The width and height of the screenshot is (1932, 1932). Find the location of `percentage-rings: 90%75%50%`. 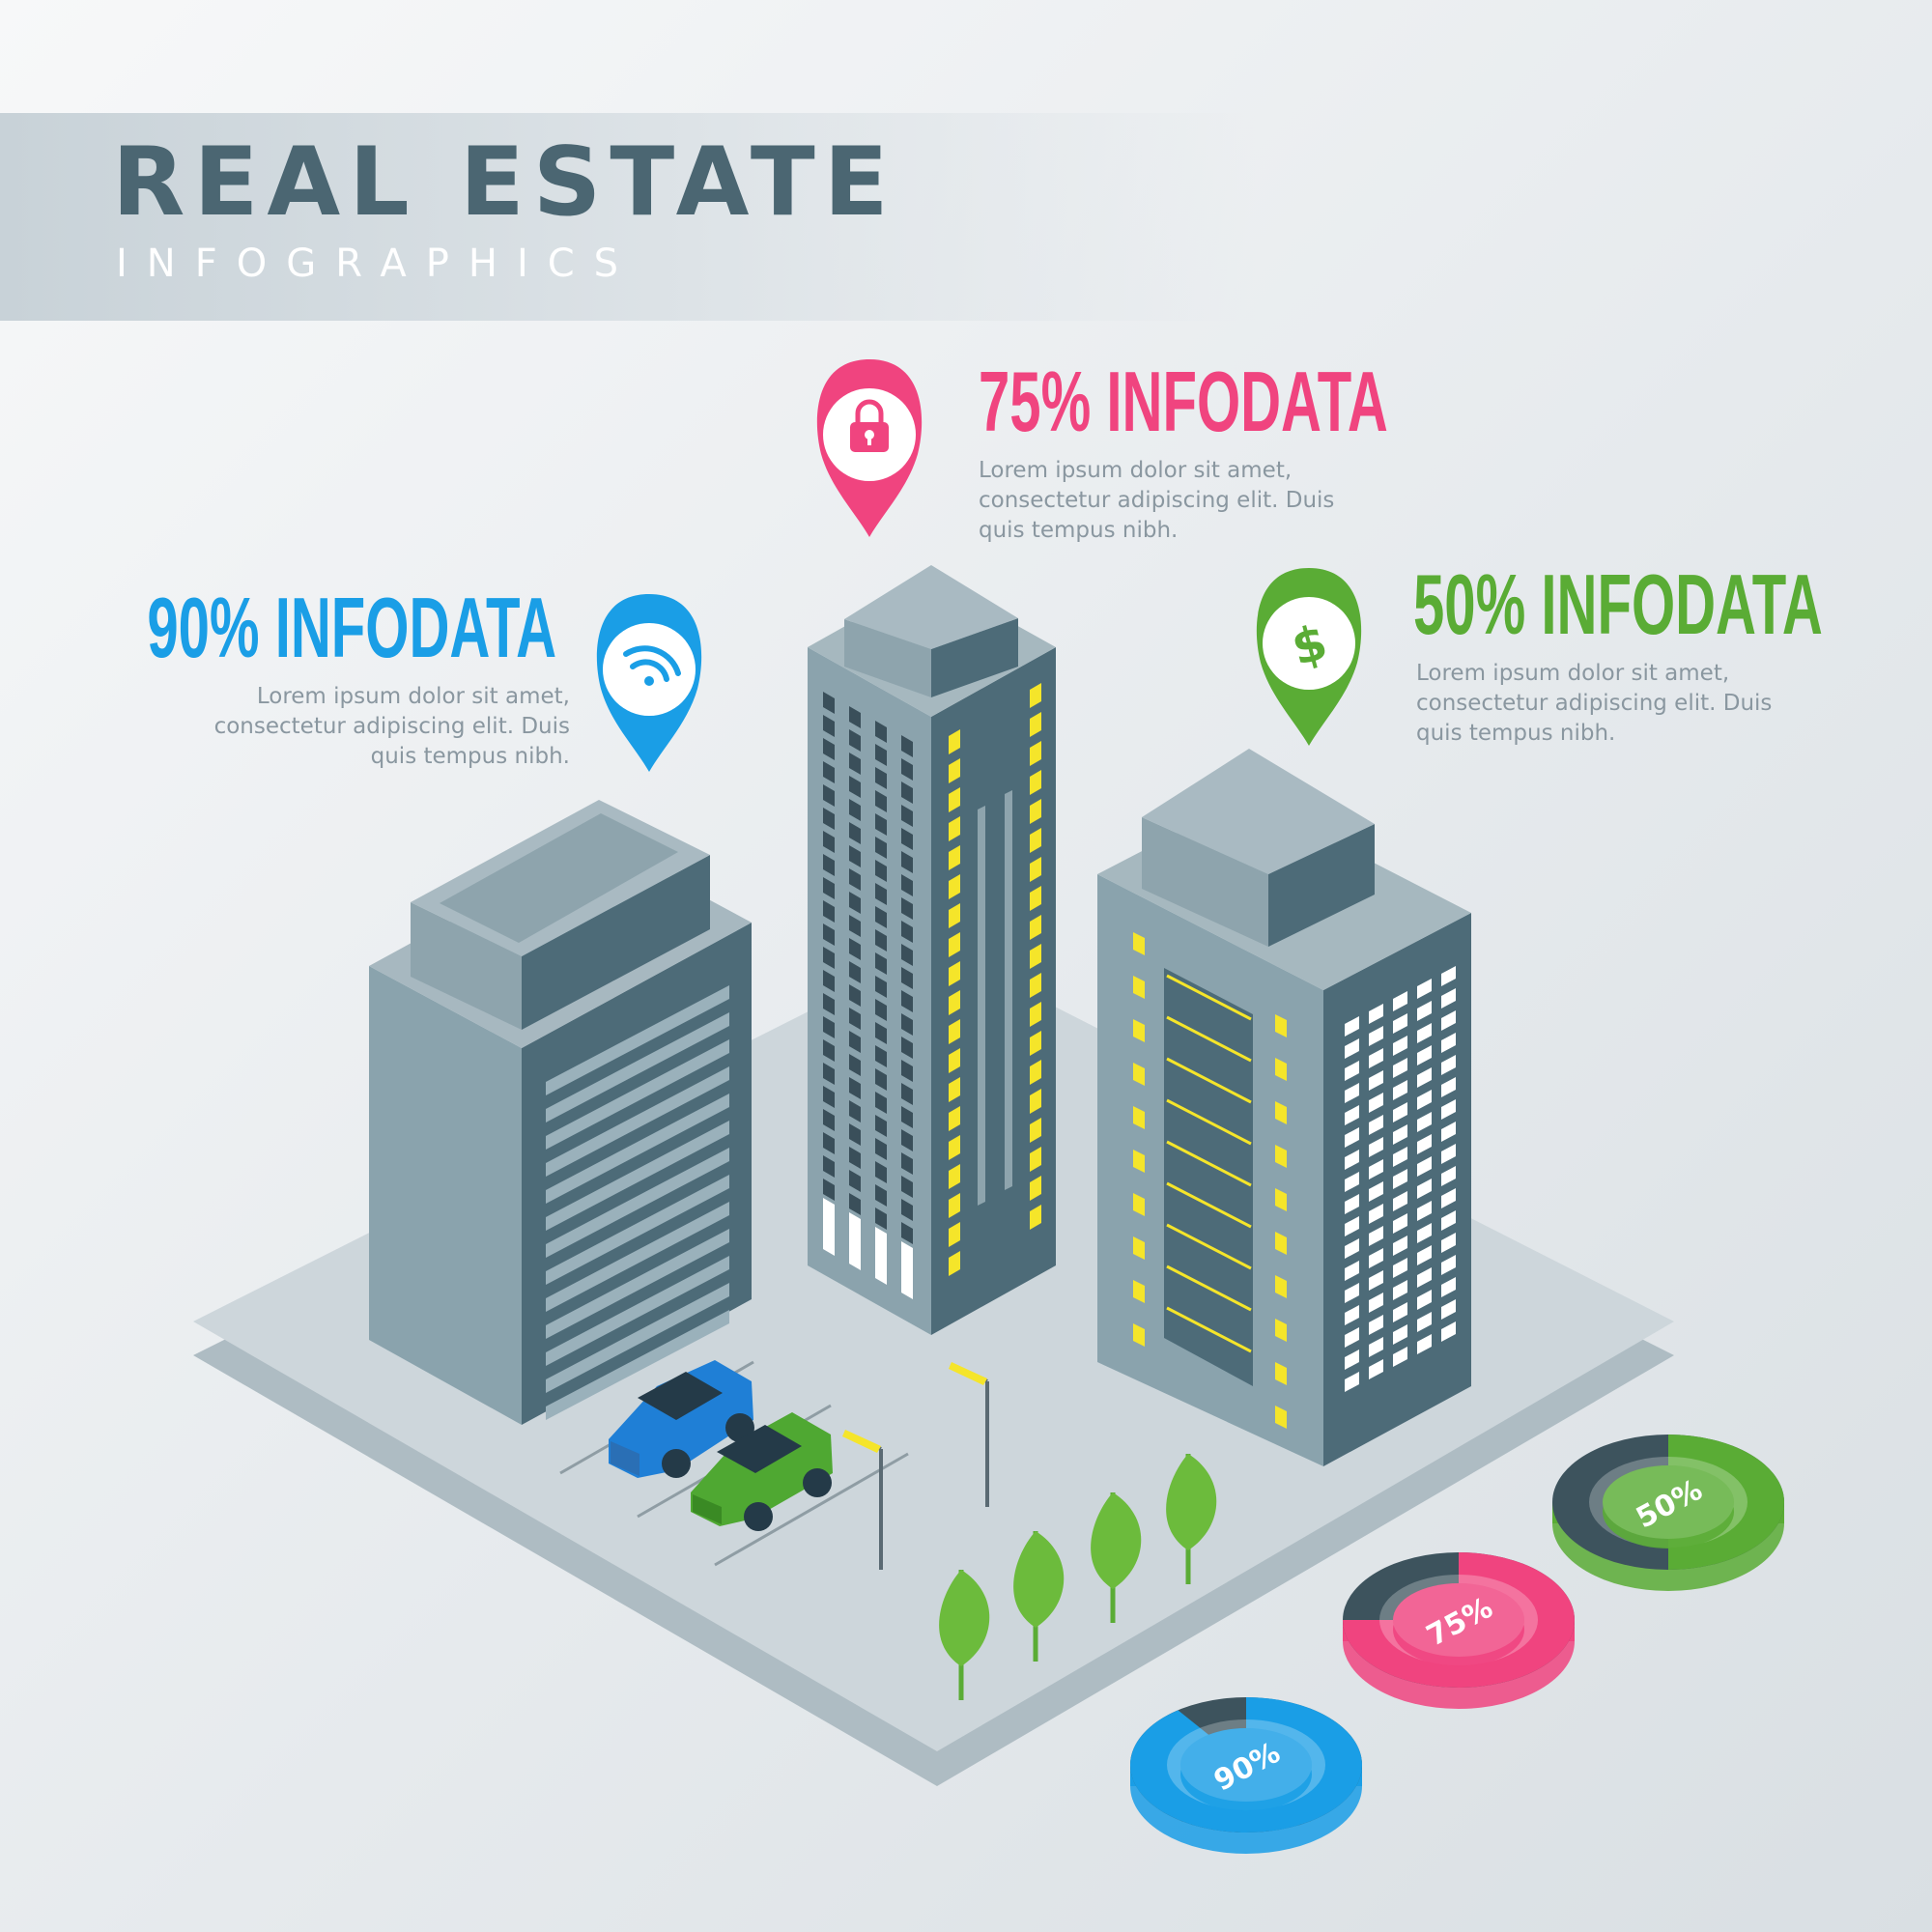

percentage-rings: 90%75%50% is located at coordinates (1457, 1644).